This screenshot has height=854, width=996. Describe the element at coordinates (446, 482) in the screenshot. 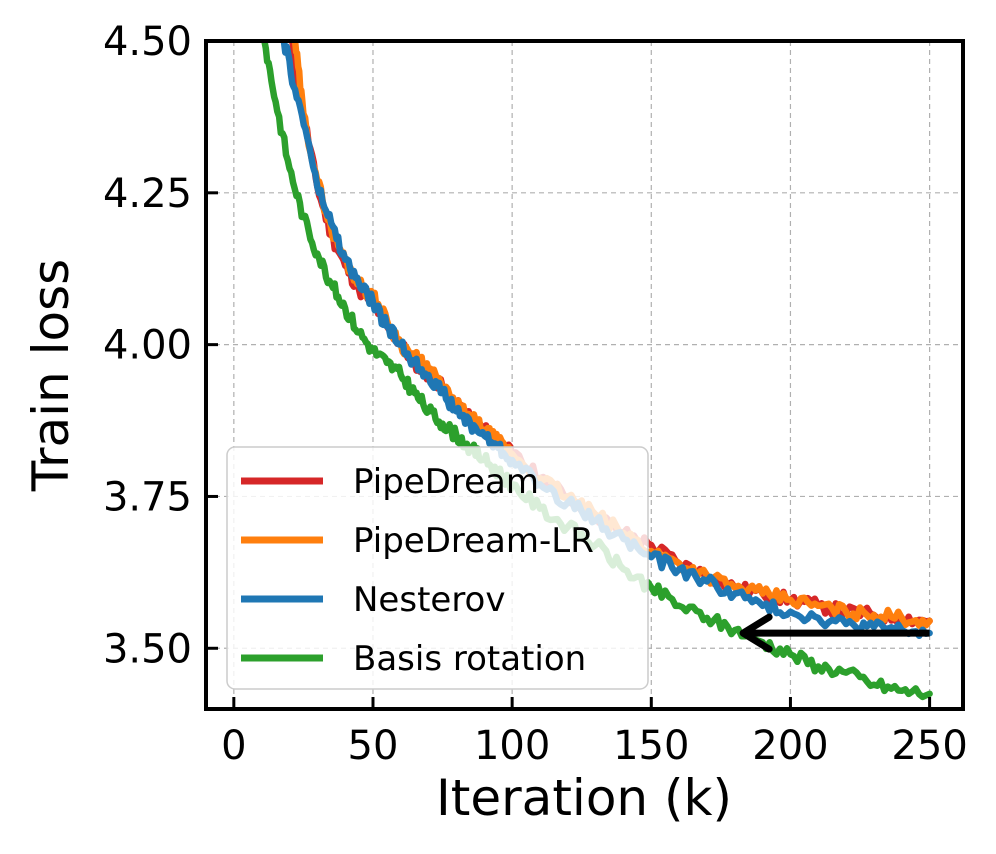

I see `legend-label: PipeDream` at that location.